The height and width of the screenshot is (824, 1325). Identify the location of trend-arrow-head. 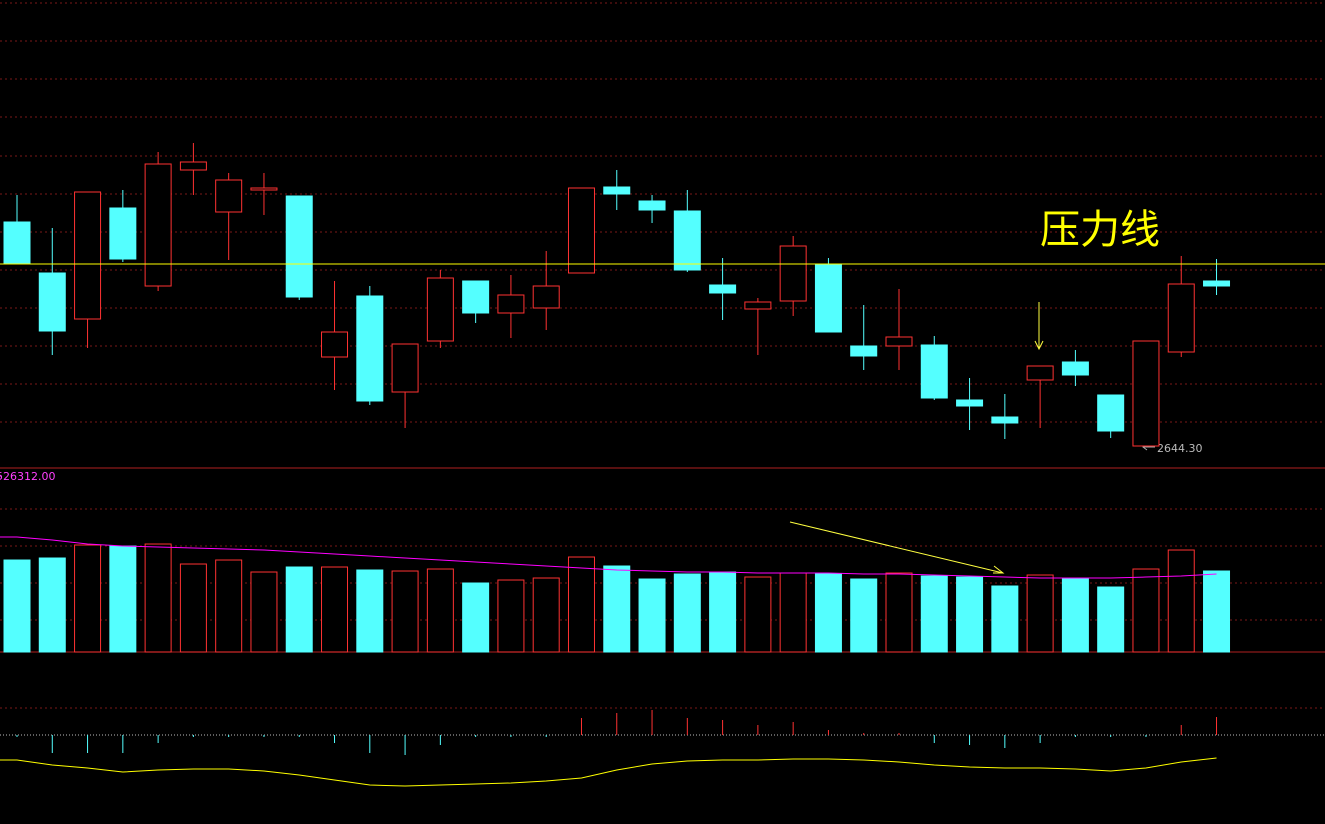
(999, 569).